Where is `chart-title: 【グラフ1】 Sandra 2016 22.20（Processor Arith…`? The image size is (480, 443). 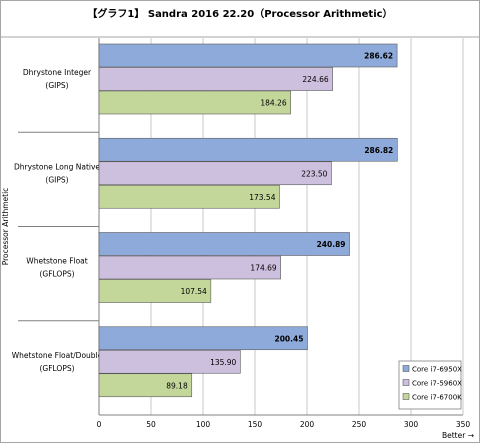 chart-title: 【グラフ1】 Sandra 2016 22.20（Processor Arith… is located at coordinates (239, 13).